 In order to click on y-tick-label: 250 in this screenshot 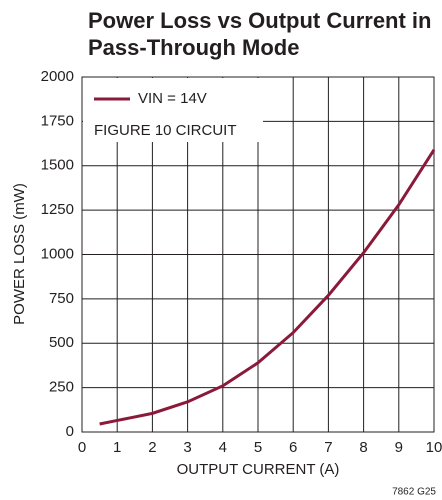, I will do `click(61, 387)`.